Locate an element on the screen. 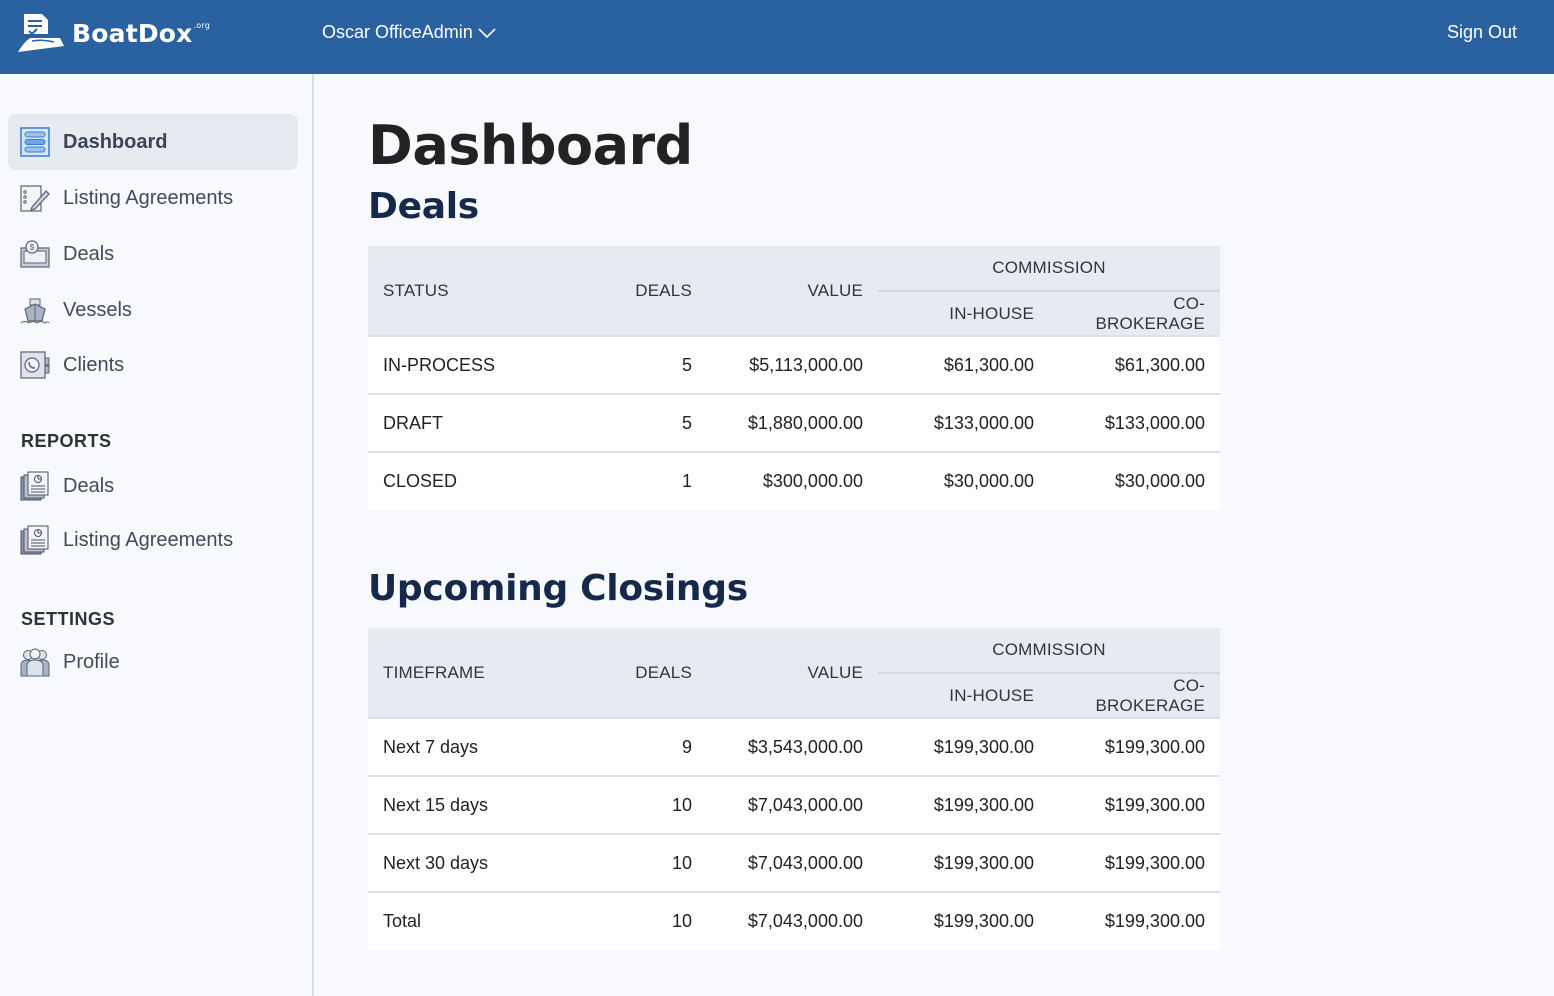 This screenshot has width=1554, height=996. reports-heading: REPORTS is located at coordinates (66, 441).